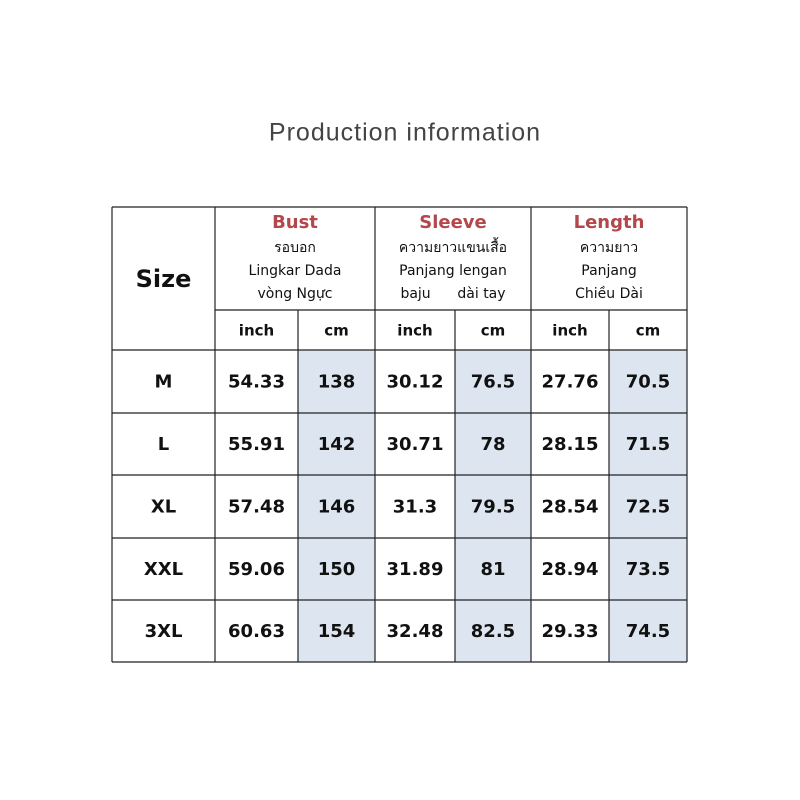 The image size is (800, 800). Describe the element at coordinates (256, 444) in the screenshot. I see `value-cell: 55.91` at that location.